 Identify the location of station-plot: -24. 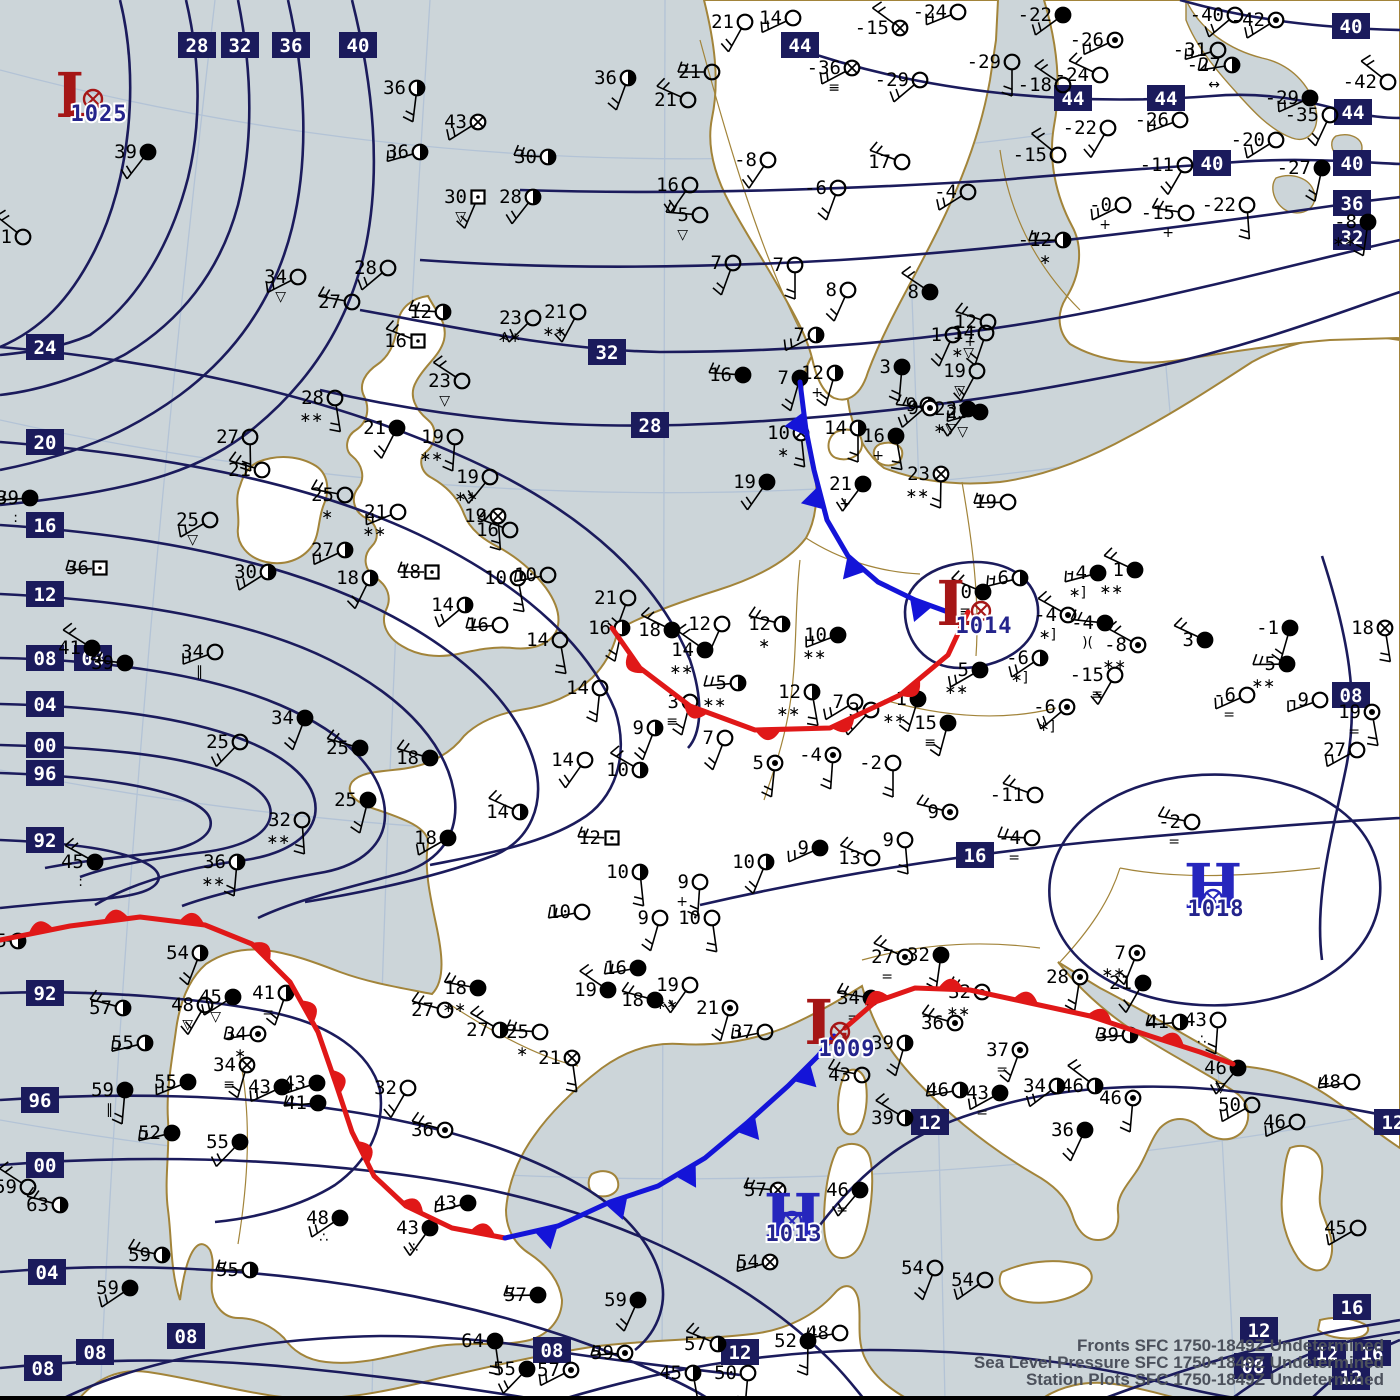
(1082, 69).